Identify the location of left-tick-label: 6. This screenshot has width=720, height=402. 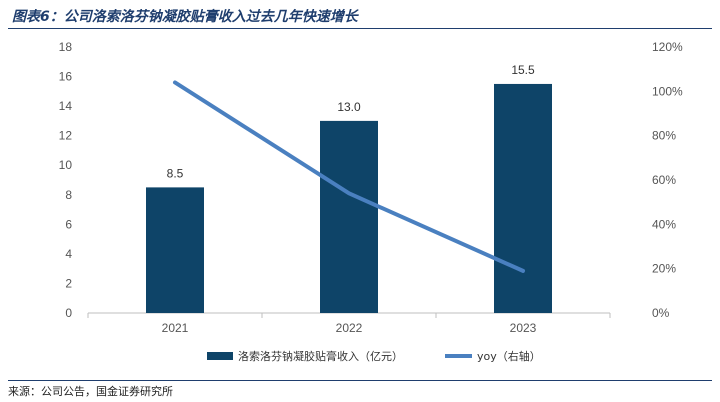
(68, 224).